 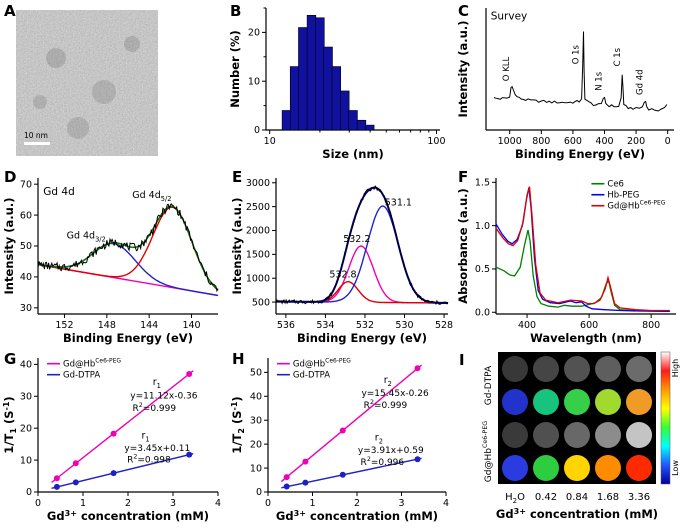 I want to click on svg-text: 0.0, so click(x=482, y=312).